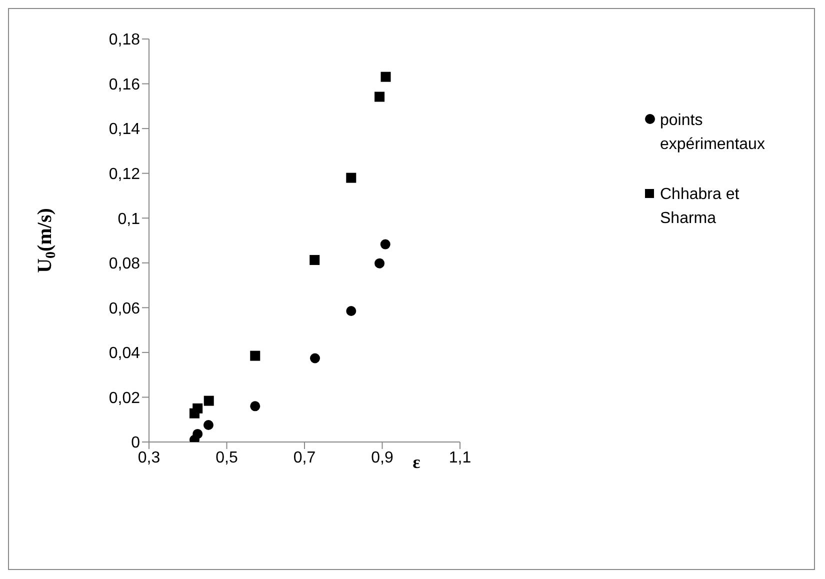 This screenshot has height=579, width=825. What do you see at coordinates (227, 457) in the screenshot?
I see `x-tick-label: 0,5` at bounding box center [227, 457].